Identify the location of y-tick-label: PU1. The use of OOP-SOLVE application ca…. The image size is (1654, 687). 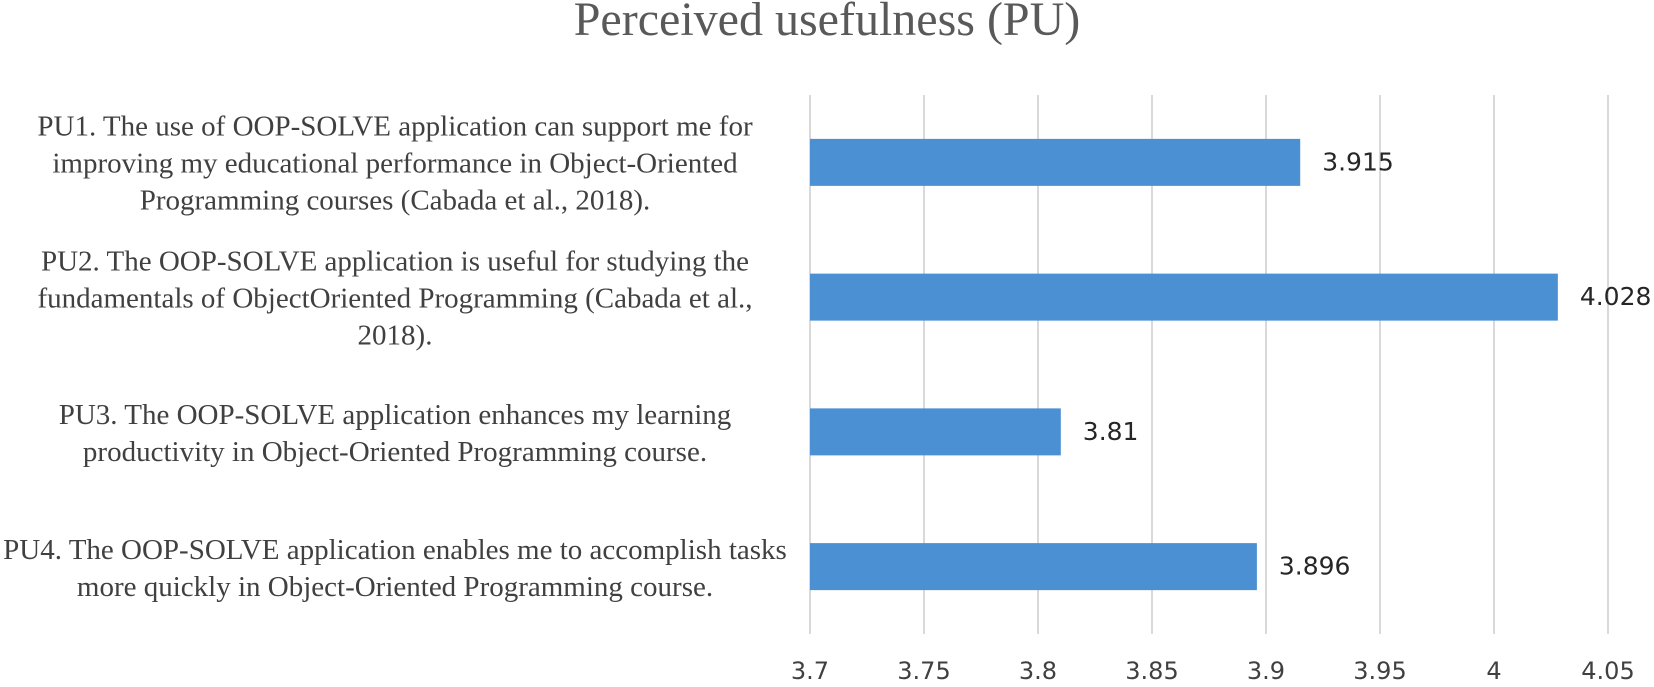
(395, 163).